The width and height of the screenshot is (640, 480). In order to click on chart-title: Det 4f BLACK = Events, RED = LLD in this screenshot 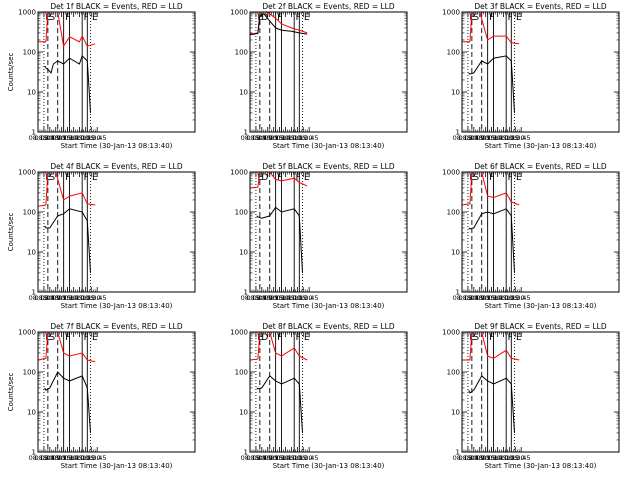, I will do `click(116, 166)`.